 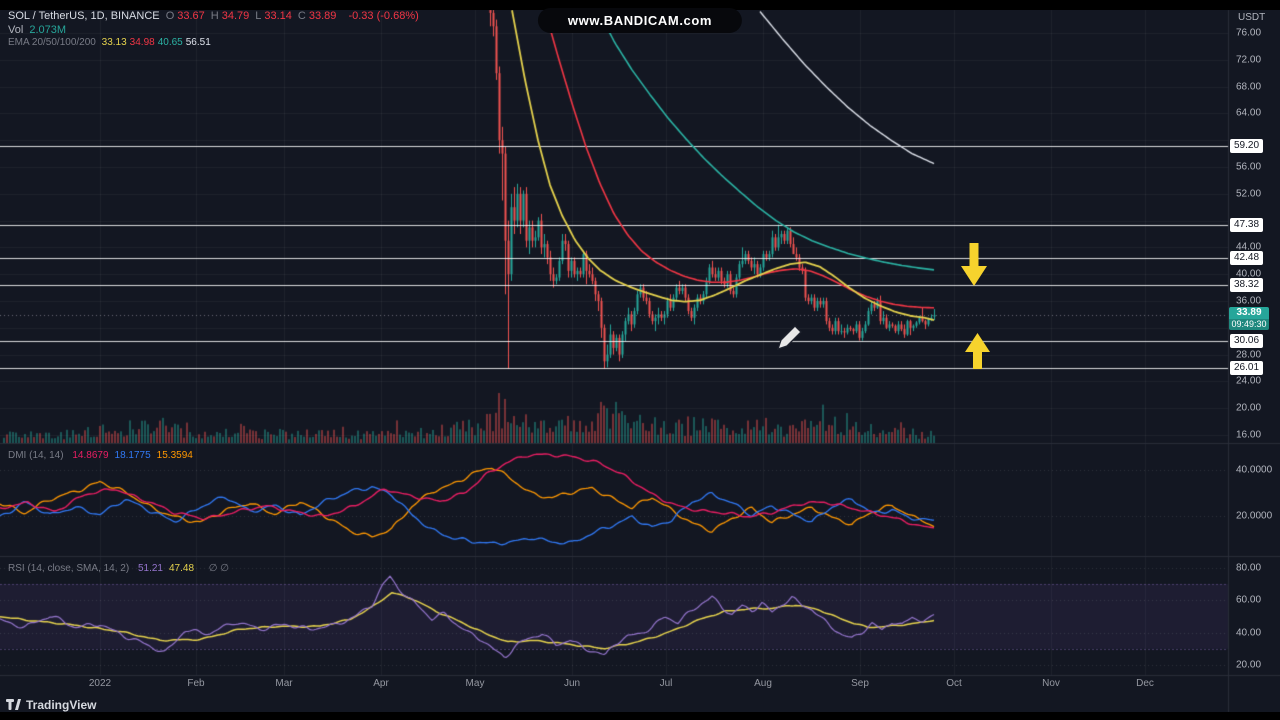 I want to click on rsi-tick-label: 40.00, so click(x=1249, y=633).